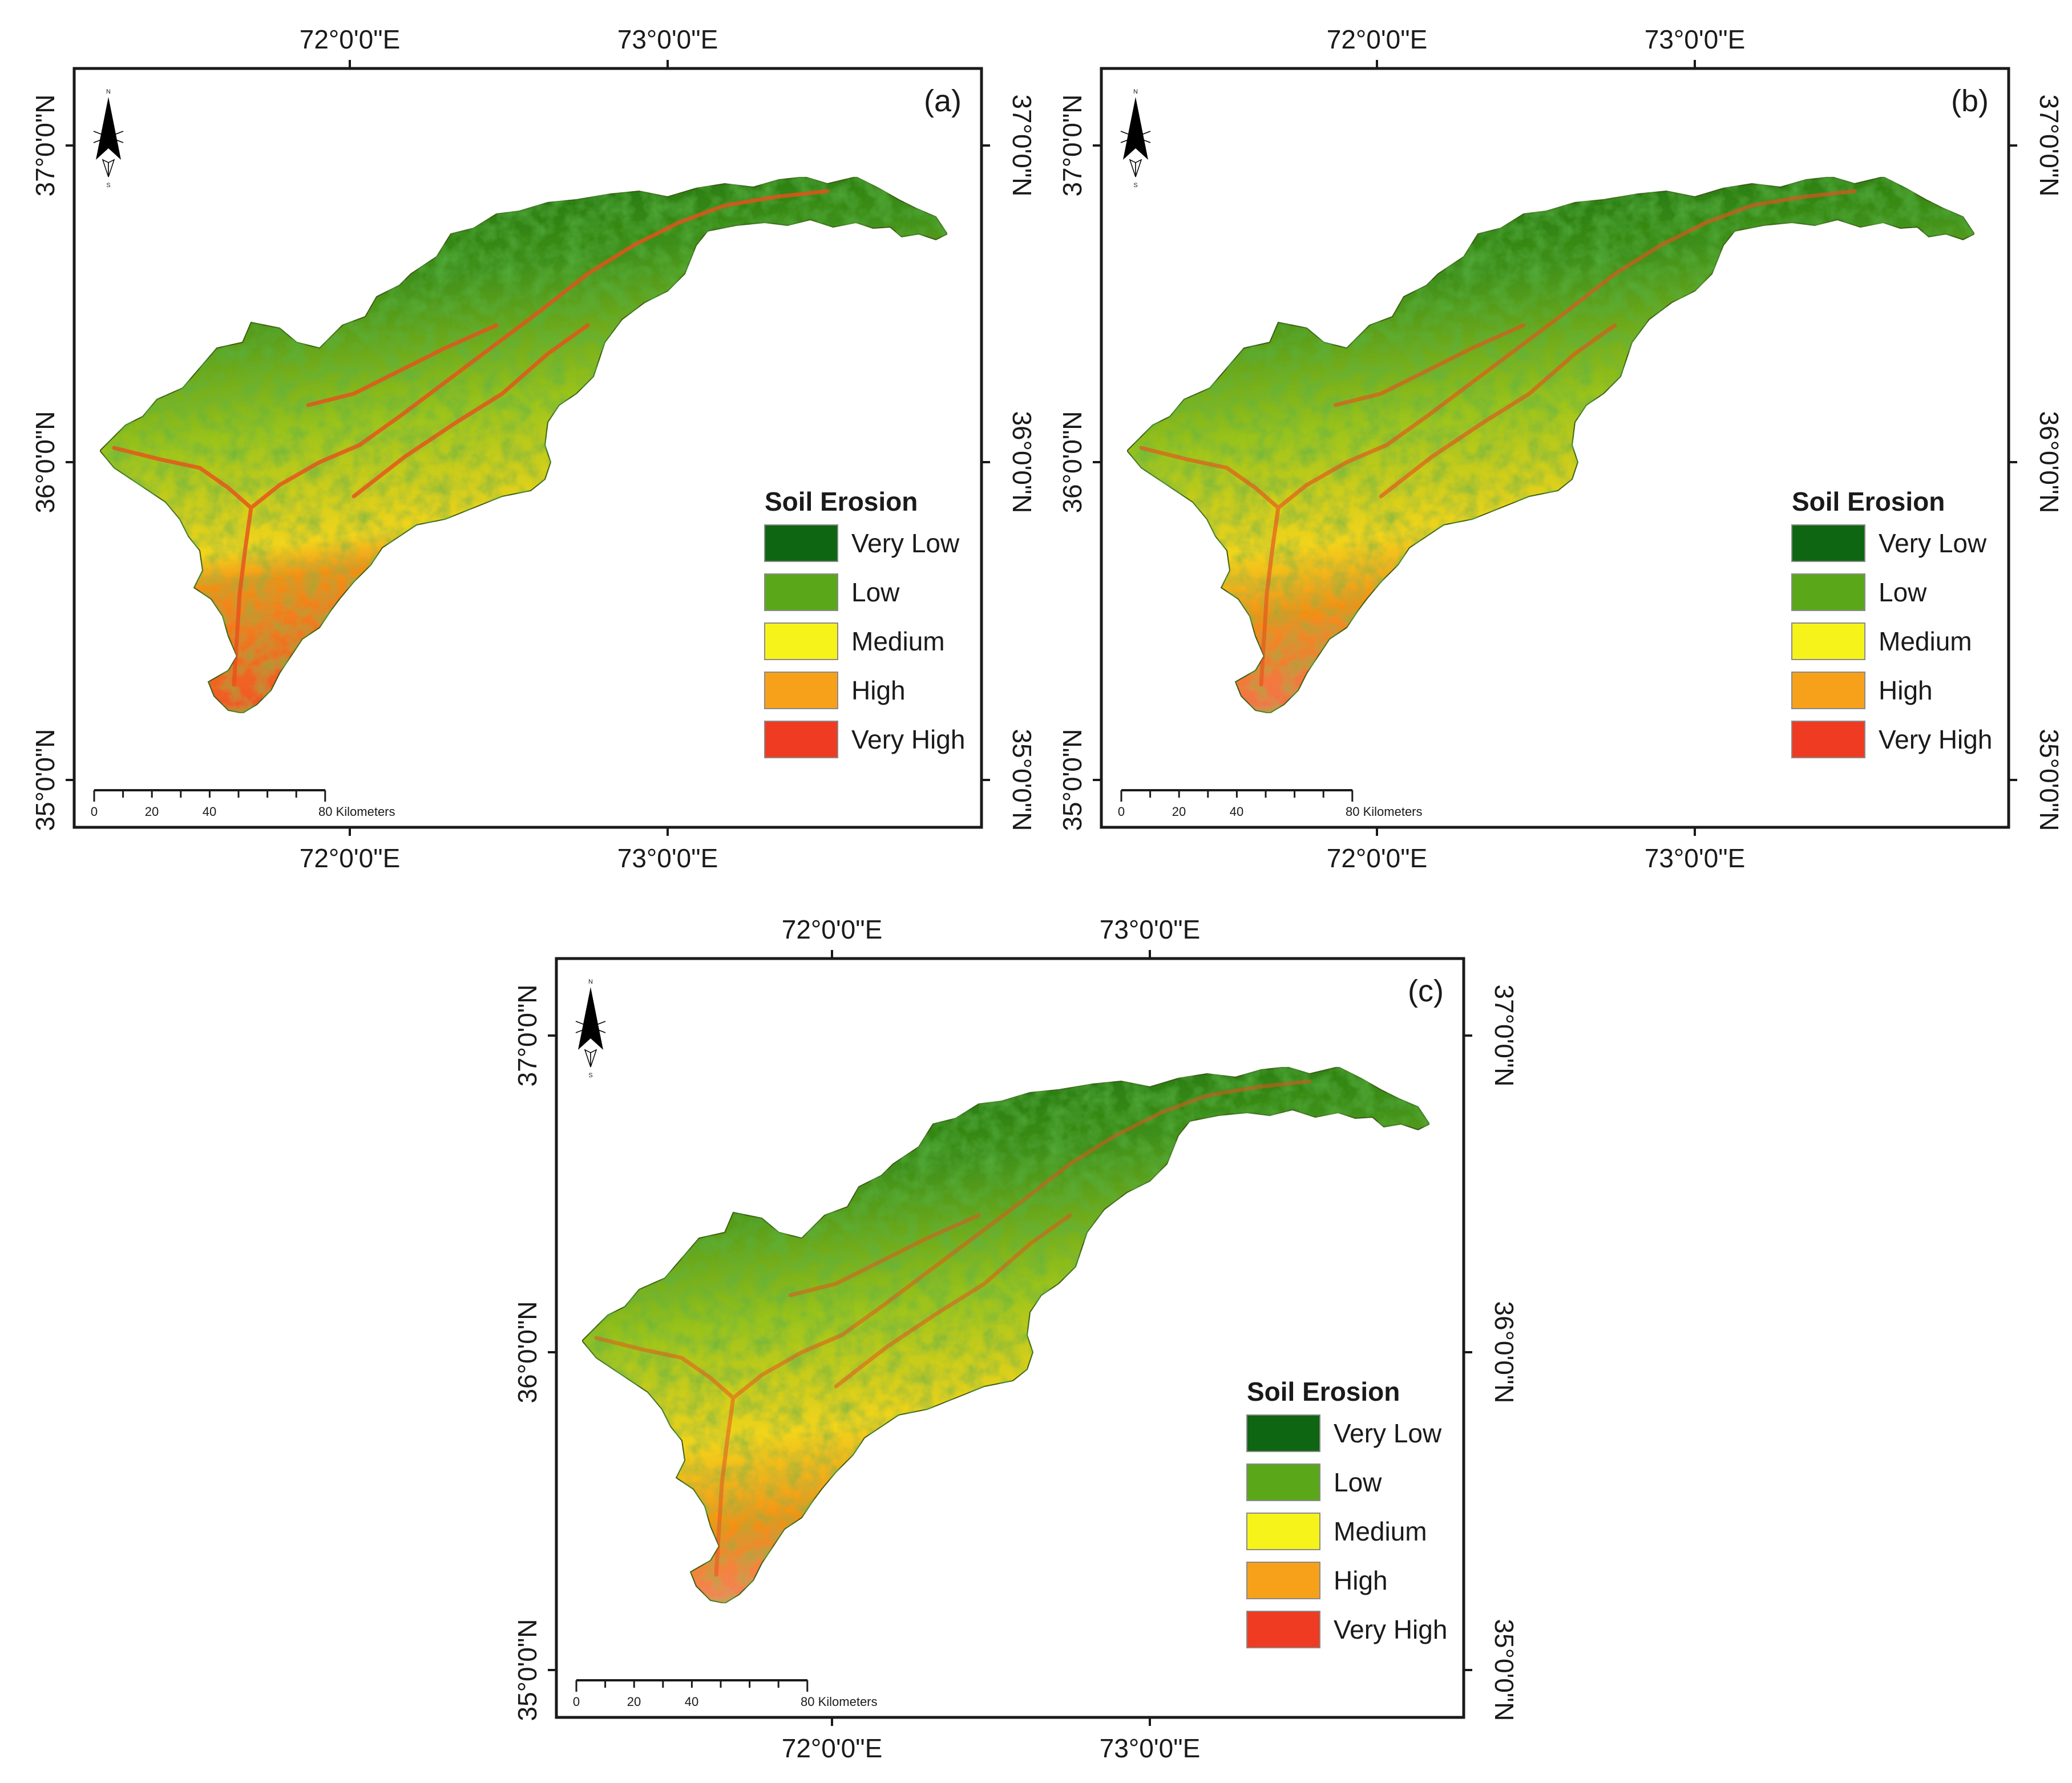 The image size is (2072, 1783). Describe the element at coordinates (1970, 101) in the screenshot. I see `panel-label: (b)` at that location.